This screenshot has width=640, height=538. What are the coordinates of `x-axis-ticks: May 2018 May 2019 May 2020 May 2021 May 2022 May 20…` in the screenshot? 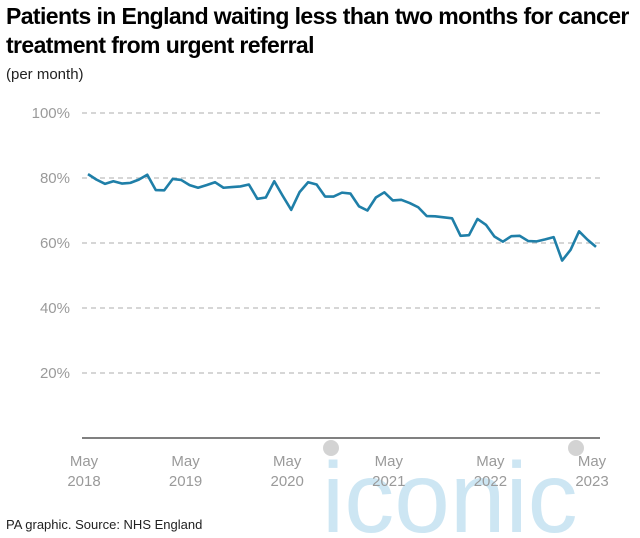 It's located at (337, 471).